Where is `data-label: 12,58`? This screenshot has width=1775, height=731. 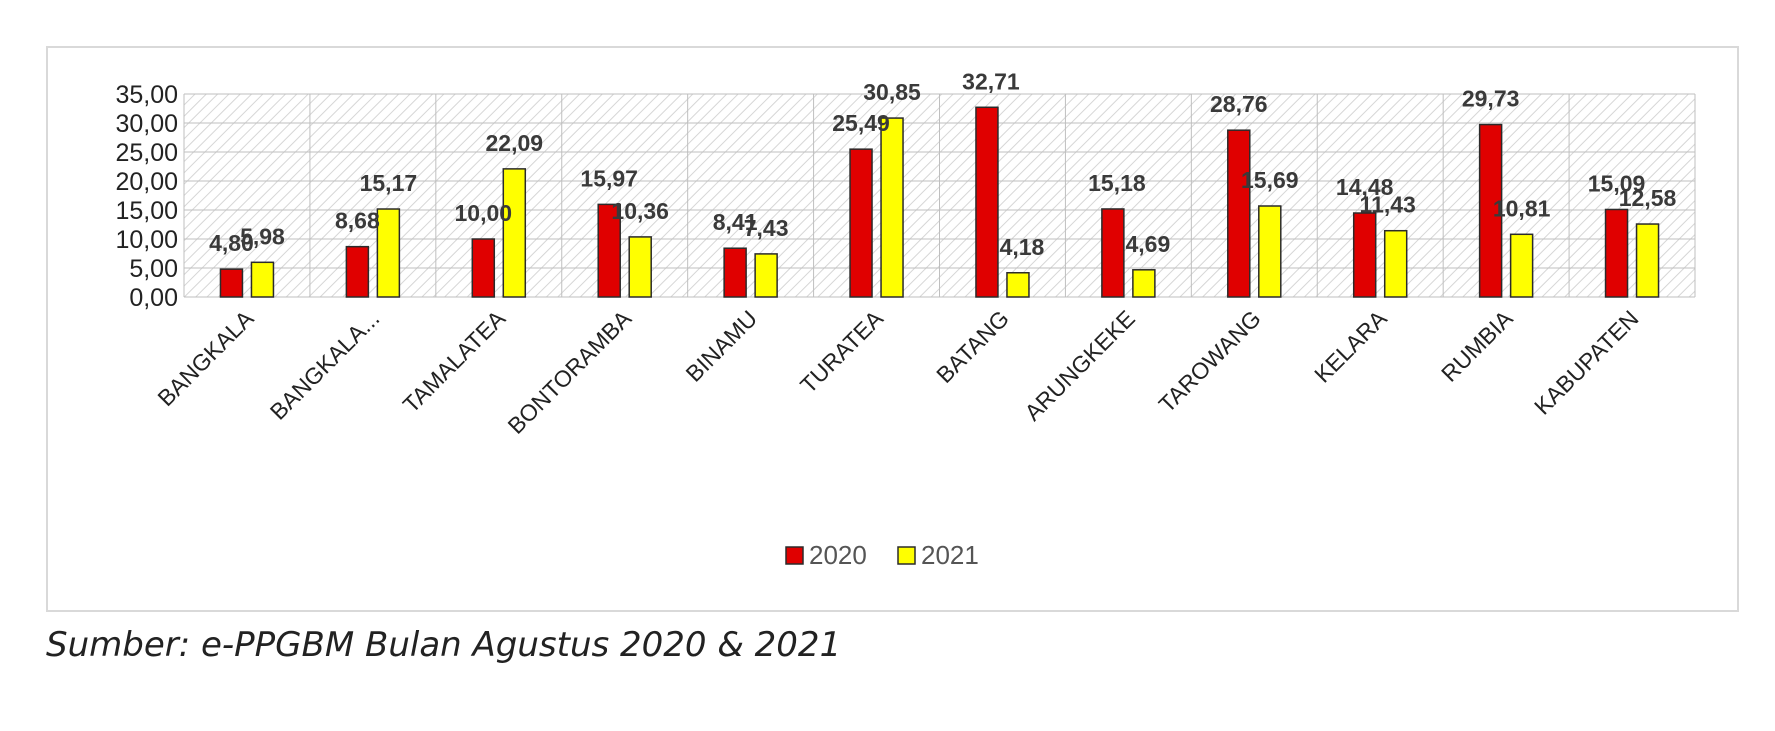
data-label: 12,58 is located at coordinates (1648, 198).